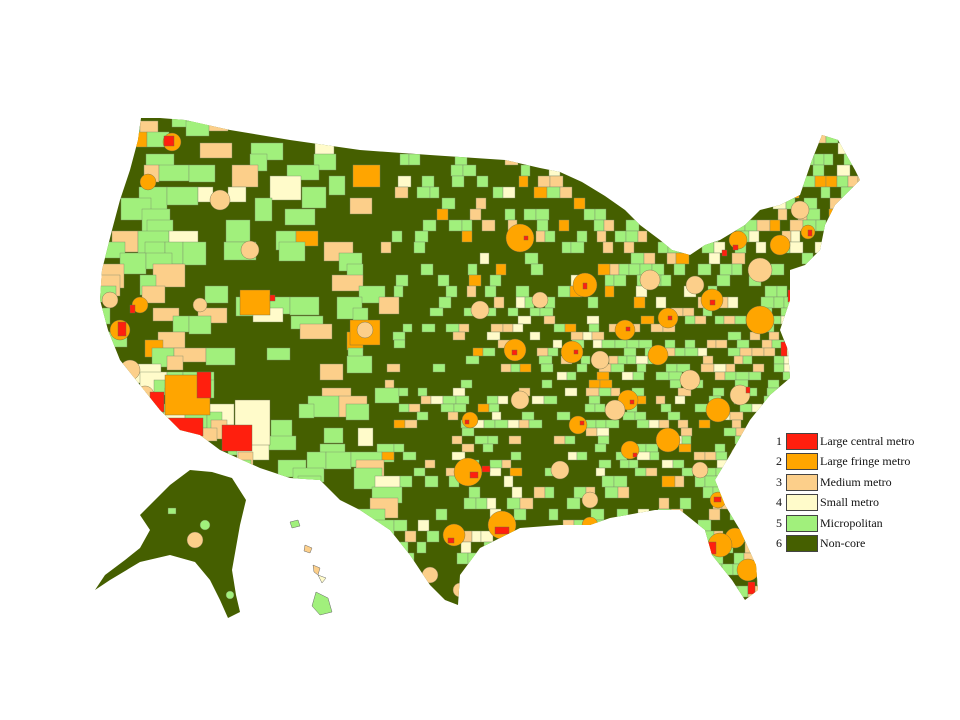  What do you see at coordinates (849, 502) in the screenshot?
I see `legend-label: Small metro` at bounding box center [849, 502].